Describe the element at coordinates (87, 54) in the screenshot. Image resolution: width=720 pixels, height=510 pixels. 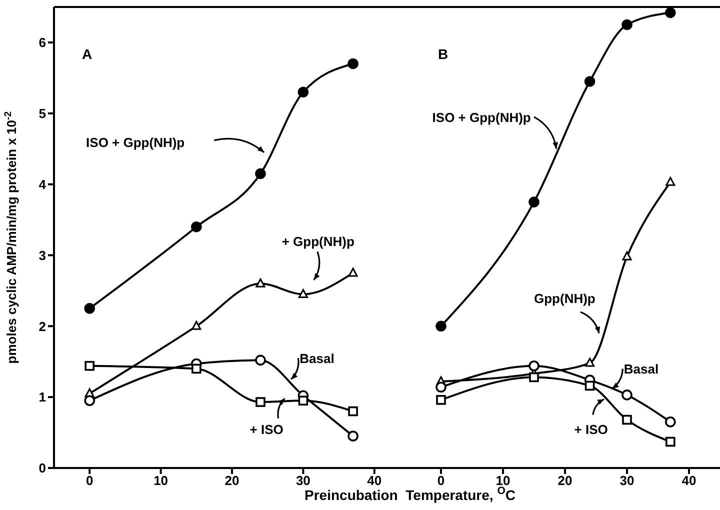
I see `text: A` at that location.